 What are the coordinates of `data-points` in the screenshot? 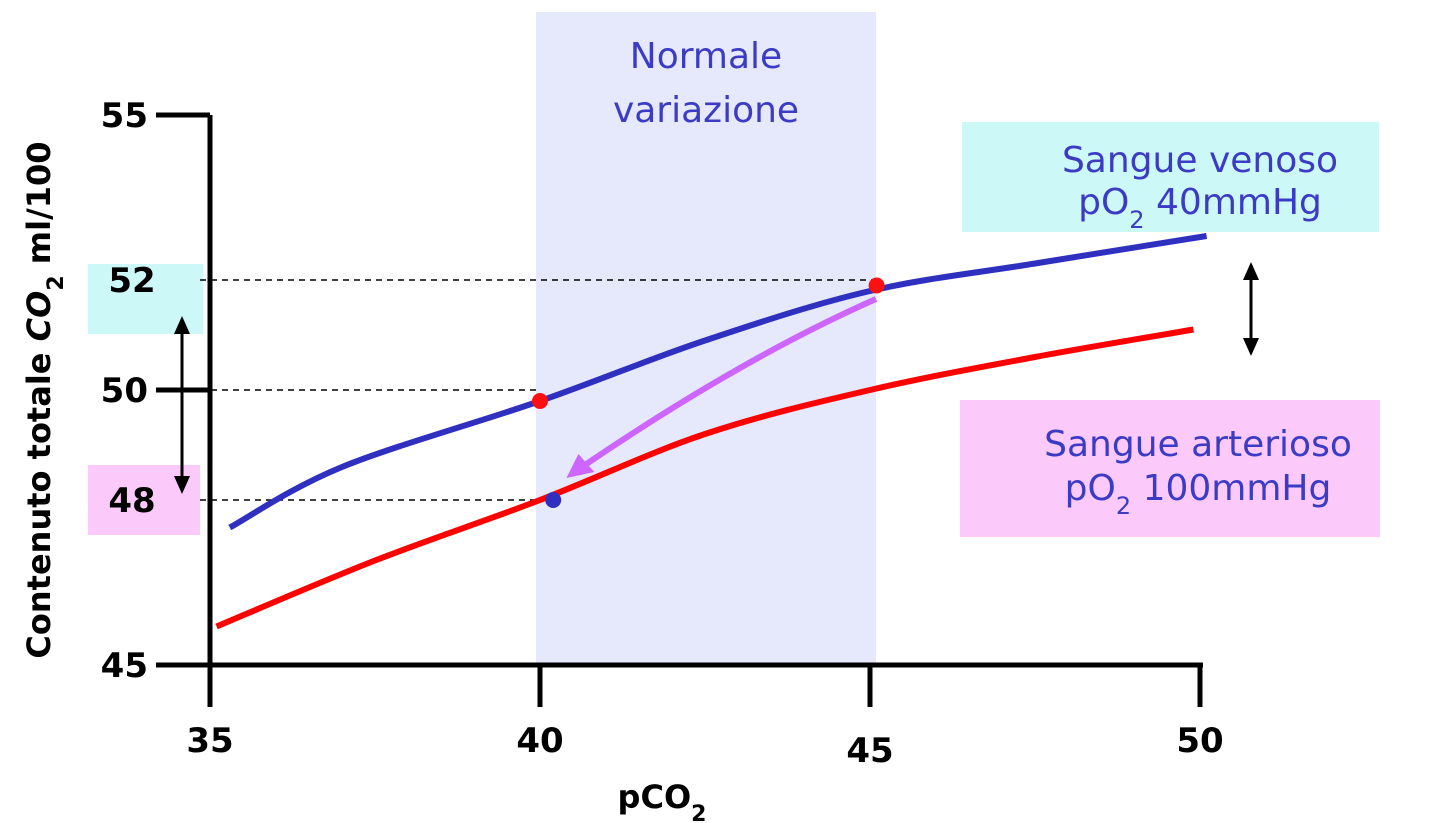 It's located at (708, 392).